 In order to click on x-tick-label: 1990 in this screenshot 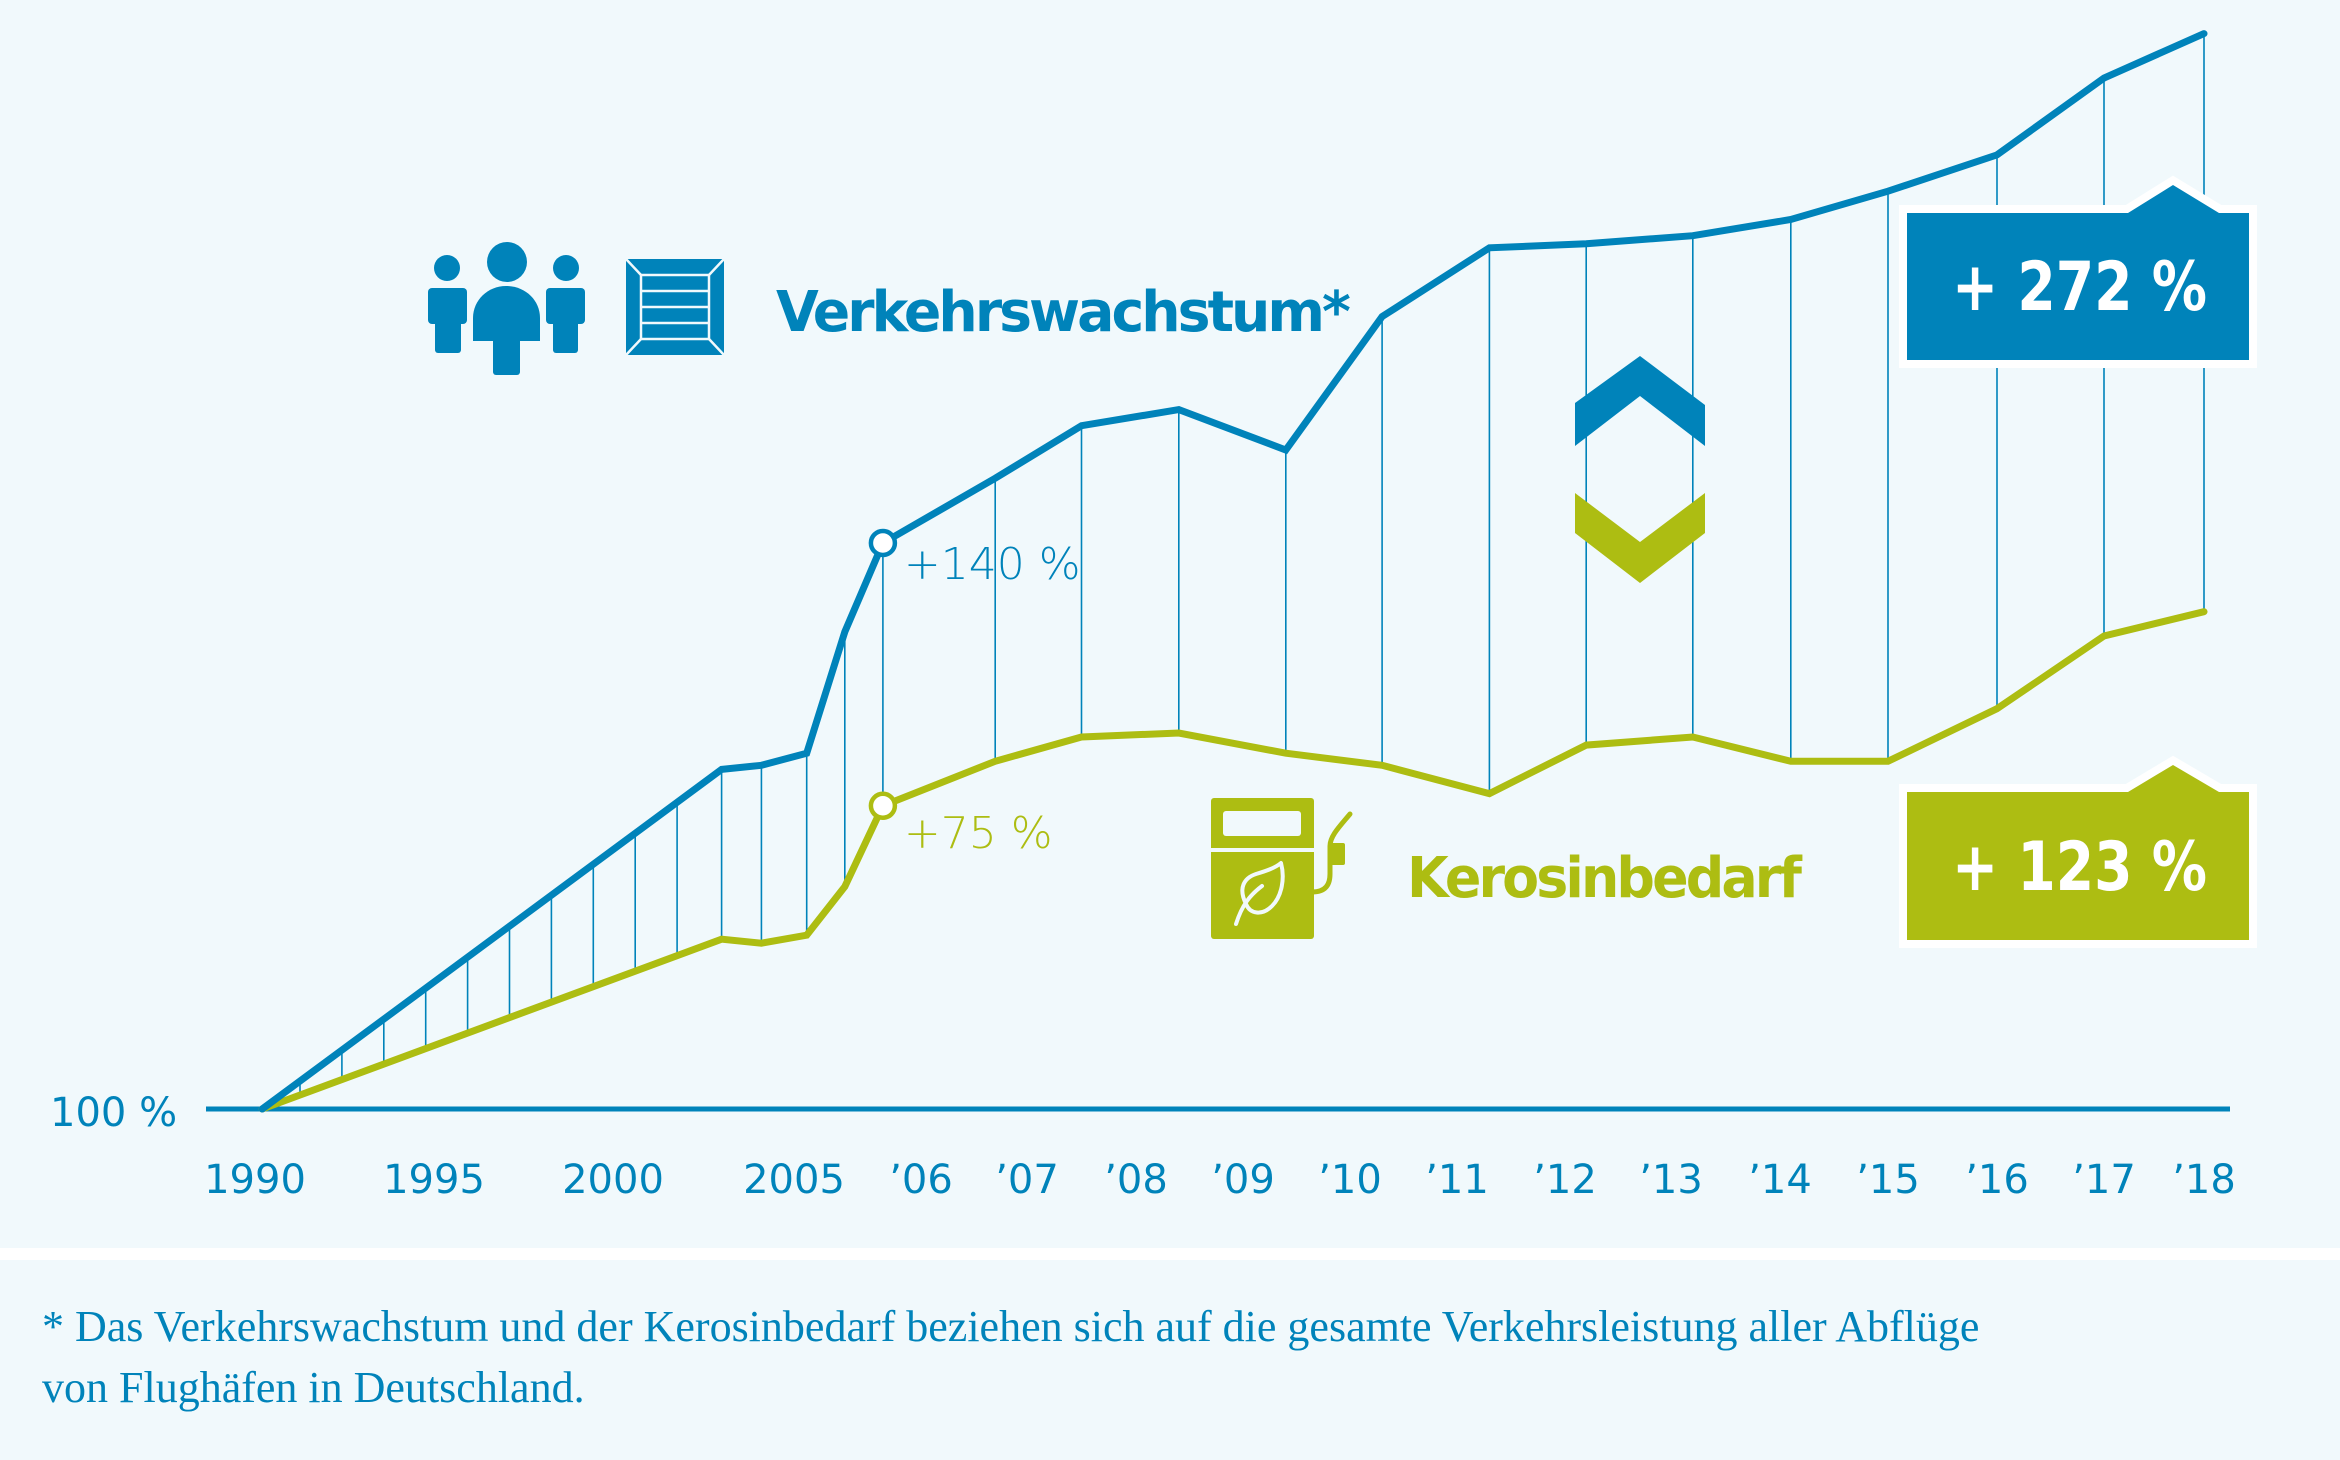, I will do `click(255, 1180)`.